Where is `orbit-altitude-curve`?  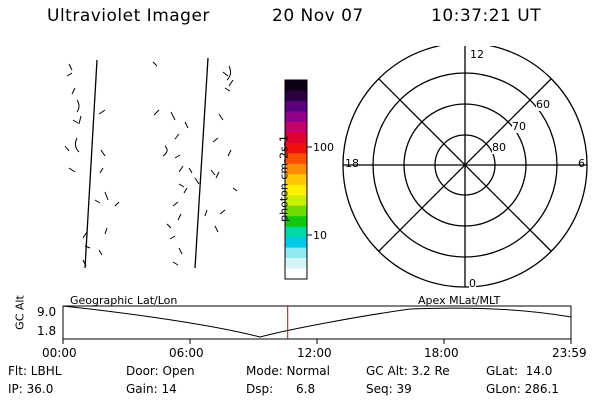
orbit-altitude-curve is located at coordinates (317, 321).